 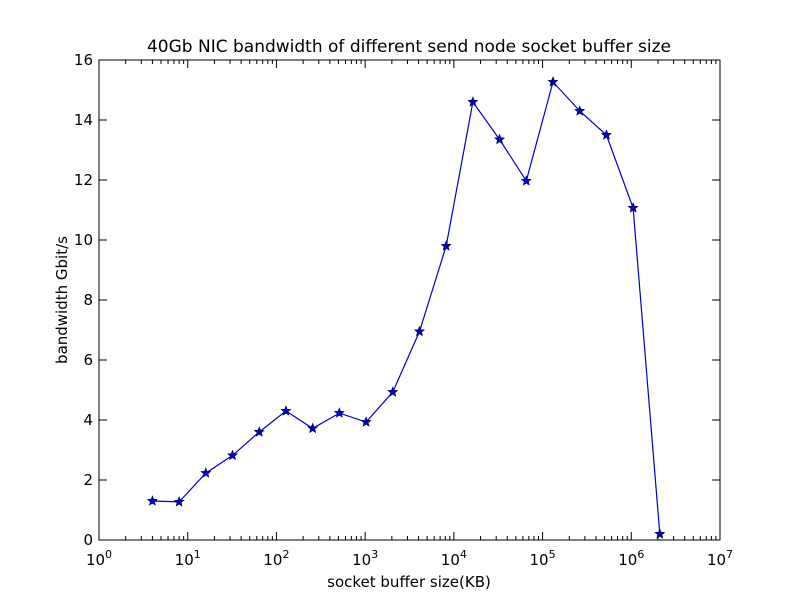 I want to click on y-tick-label: 12, so click(x=83, y=180).